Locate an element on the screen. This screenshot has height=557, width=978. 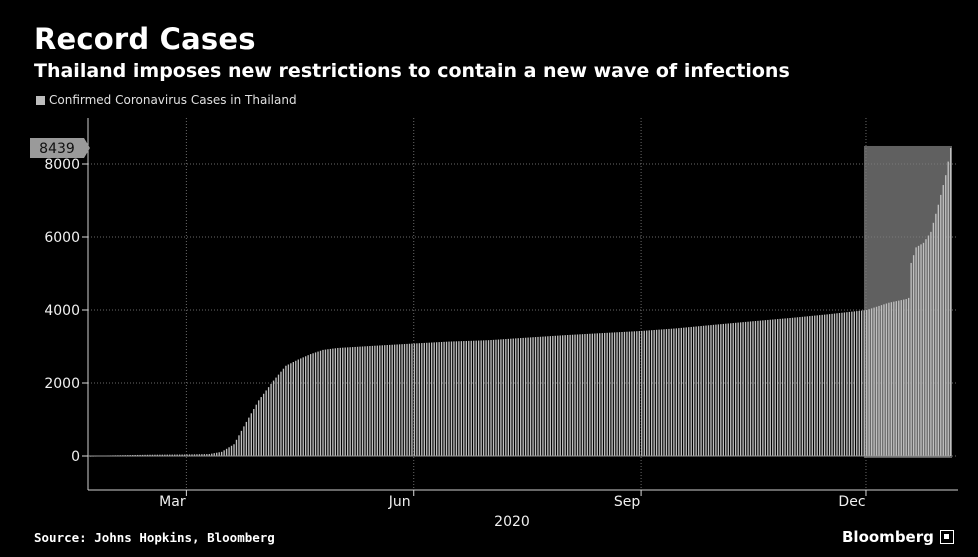
callout-layer: 8439 is located at coordinates (60, 147).